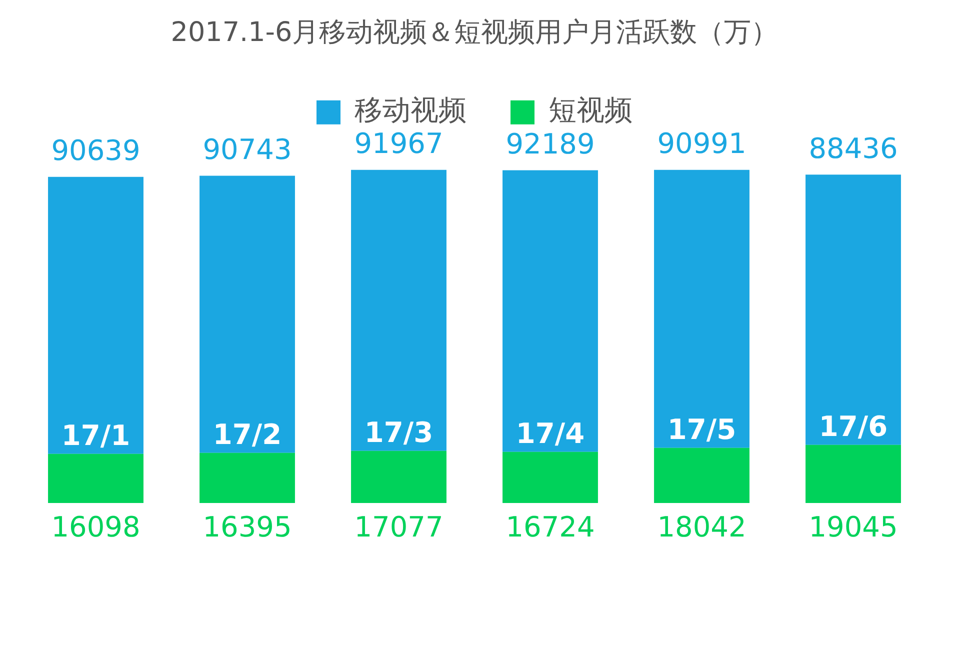 This screenshot has height=653, width=969. I want to click on data-label: 17077, so click(399, 527).